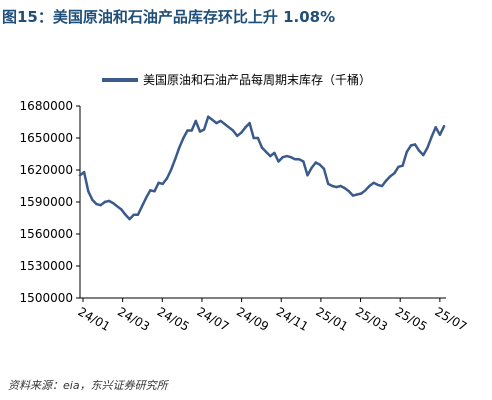 The image size is (492, 400). Describe the element at coordinates (46, 266) in the screenshot. I see `y-tick-label: 1530000` at that location.